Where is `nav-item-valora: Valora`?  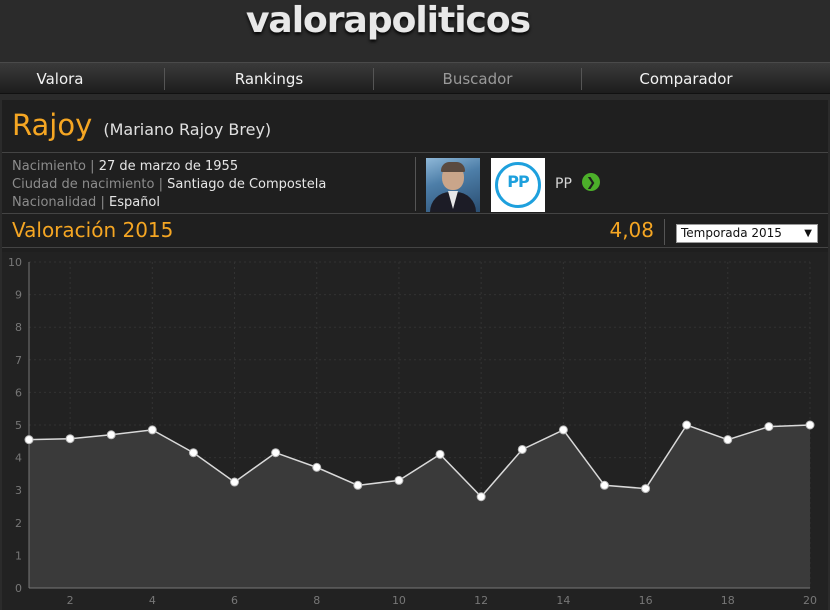
nav-item-valora: Valora is located at coordinates (60, 79).